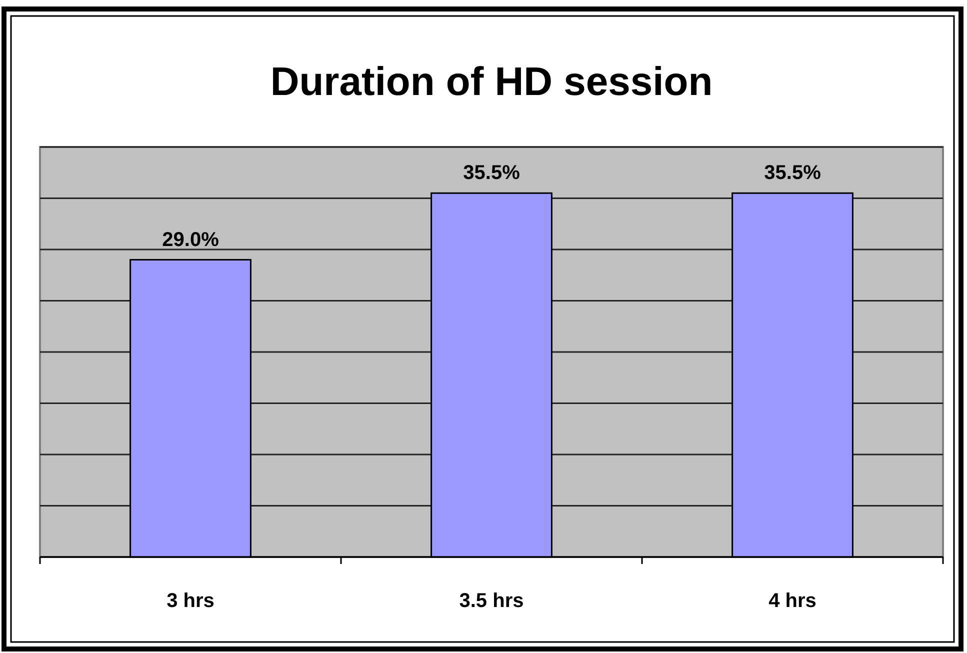 This screenshot has height=653, width=967. I want to click on x-tick-label: 4 hrs, so click(792, 601).